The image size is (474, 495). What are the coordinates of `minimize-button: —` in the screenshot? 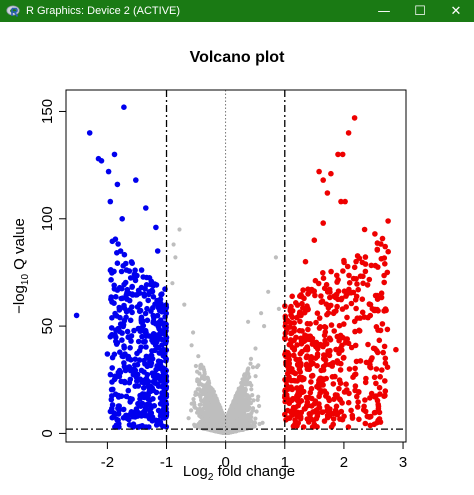 It's located at (384, 11).